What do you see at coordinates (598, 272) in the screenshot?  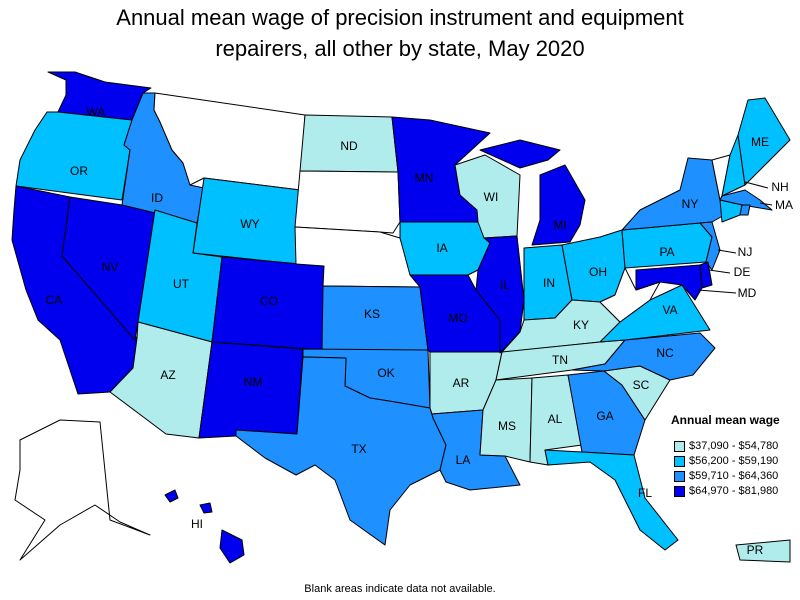 I see `state-label-oh: OH` at bounding box center [598, 272].